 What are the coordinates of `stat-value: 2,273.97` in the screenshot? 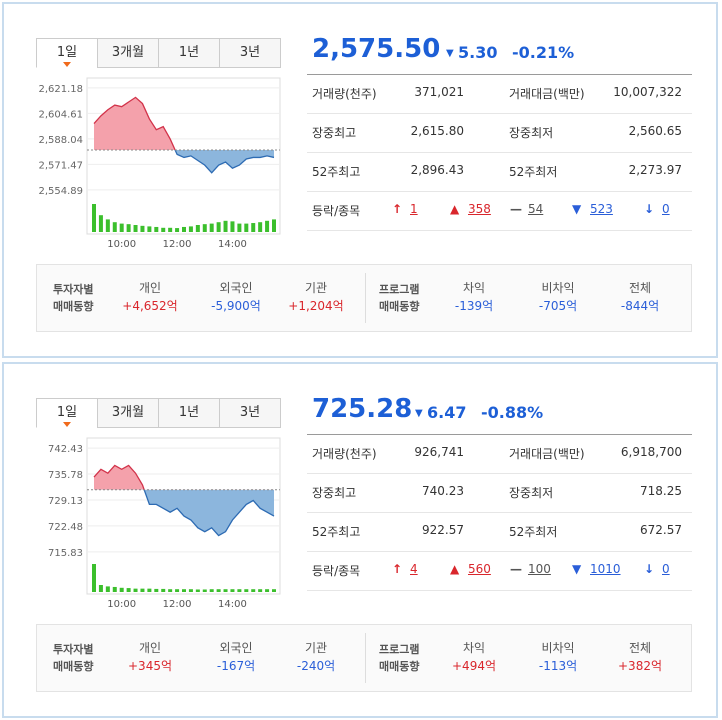 It's located at (655, 170).